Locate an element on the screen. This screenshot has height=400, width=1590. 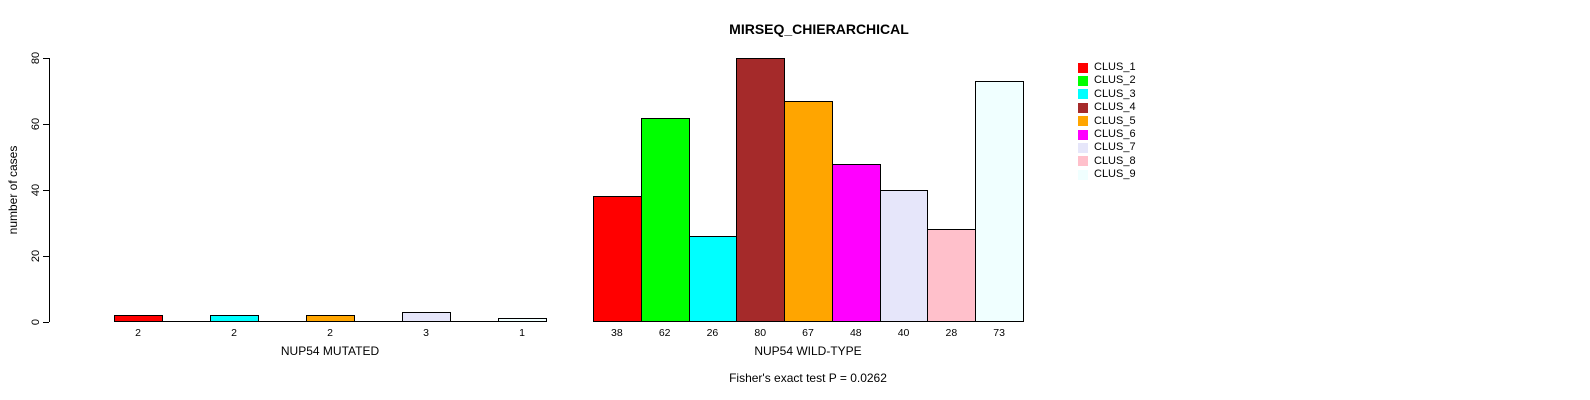
legend-item: CLUS_4 is located at coordinates (1107, 107).